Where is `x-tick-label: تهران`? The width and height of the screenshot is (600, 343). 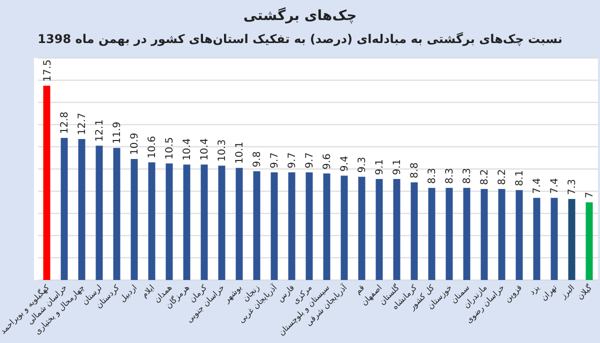 x-tick-label: تهران is located at coordinates (549, 292).